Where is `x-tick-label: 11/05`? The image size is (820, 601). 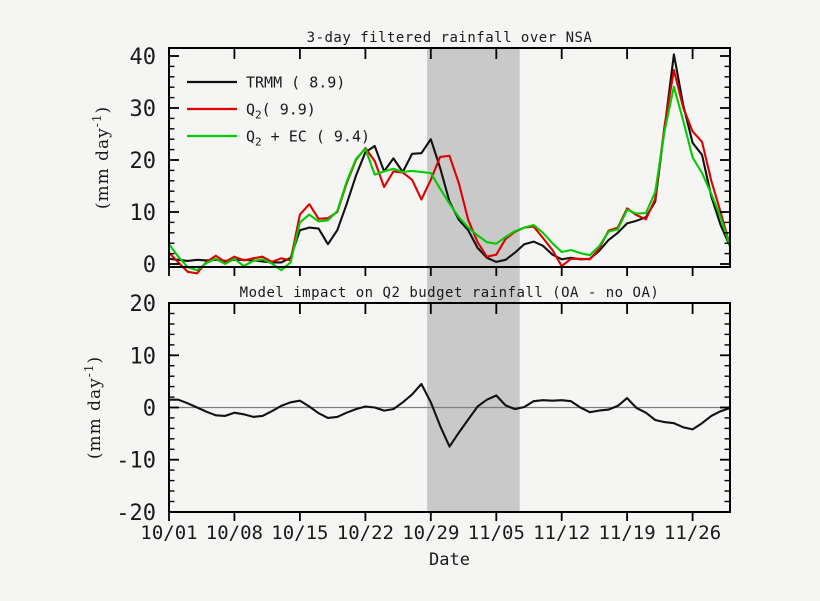
x-tick-label: 11/05 is located at coordinates (496, 533).